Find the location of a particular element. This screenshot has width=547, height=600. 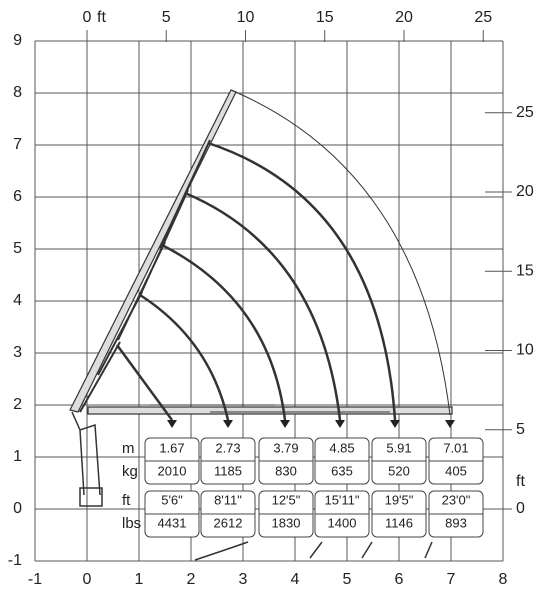

cell-value: 405 is located at coordinates (456, 470).